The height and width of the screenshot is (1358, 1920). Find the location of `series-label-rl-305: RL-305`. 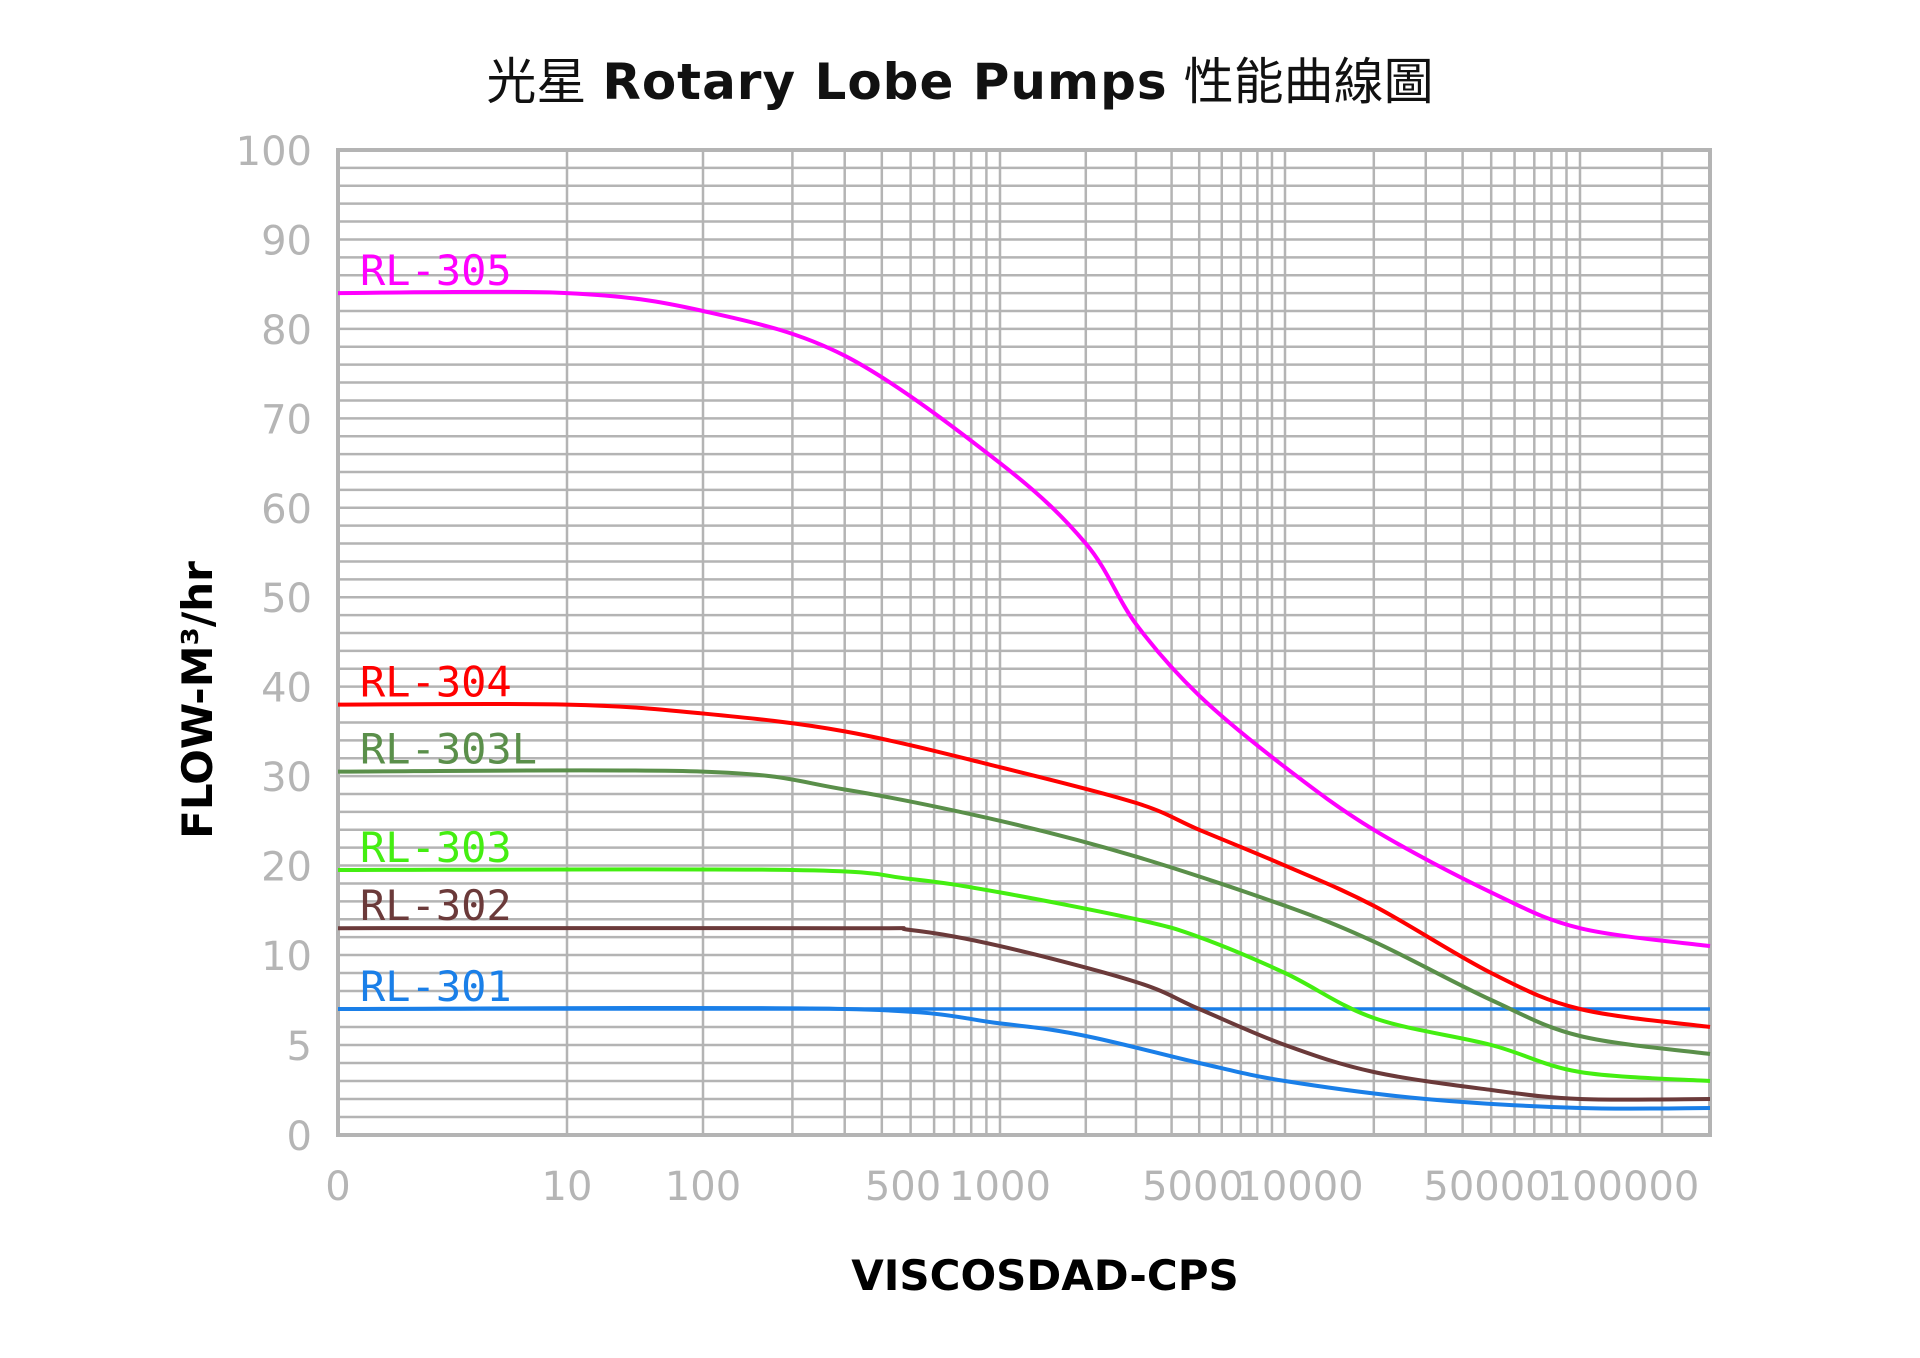

series-label-rl-305: RL-305 is located at coordinates (436, 270).